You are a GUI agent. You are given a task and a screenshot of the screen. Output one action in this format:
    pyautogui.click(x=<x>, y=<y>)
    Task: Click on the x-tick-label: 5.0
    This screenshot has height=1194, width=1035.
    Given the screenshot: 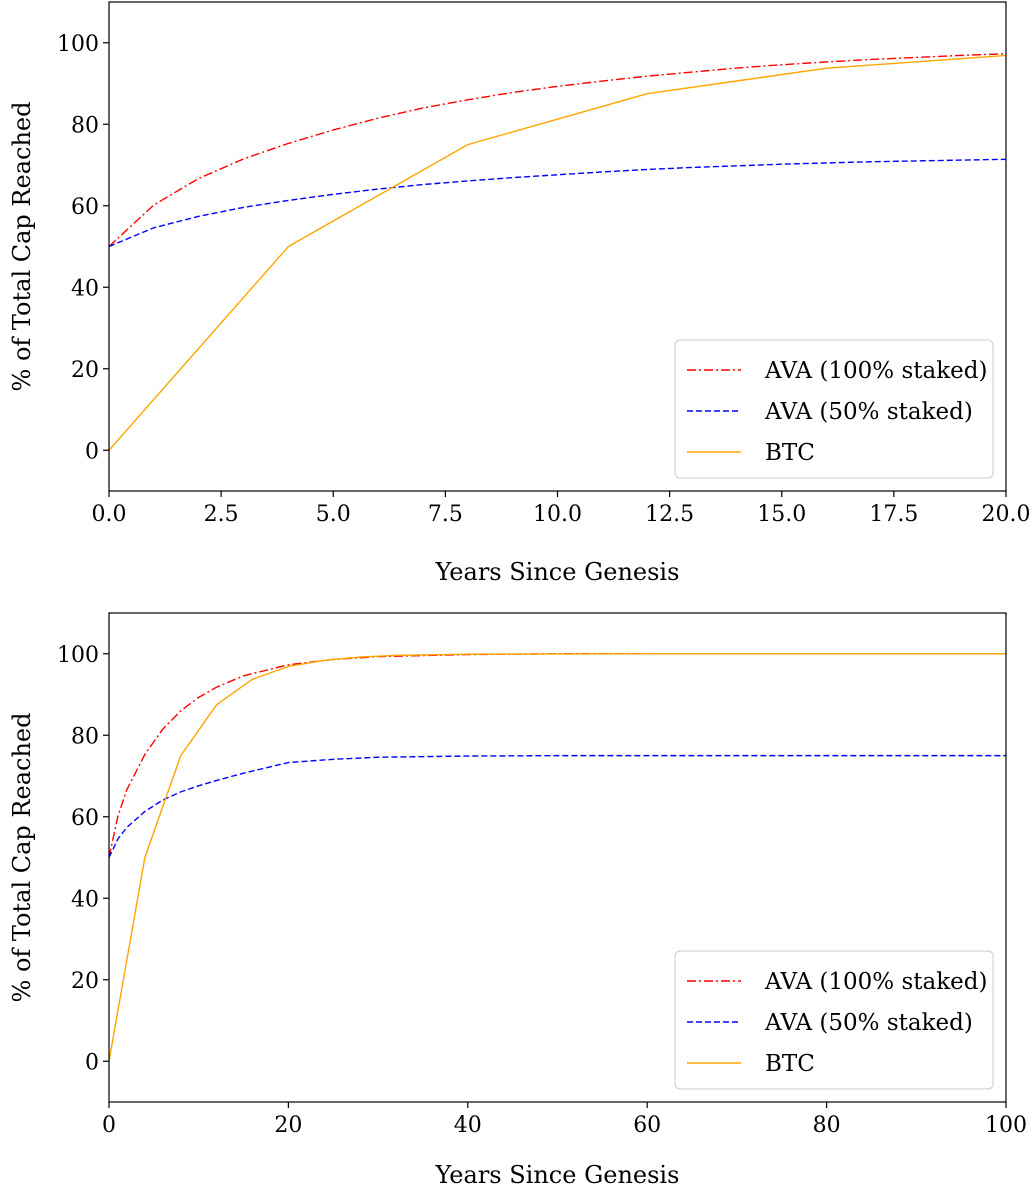 What is the action you would take?
    pyautogui.click(x=333, y=514)
    